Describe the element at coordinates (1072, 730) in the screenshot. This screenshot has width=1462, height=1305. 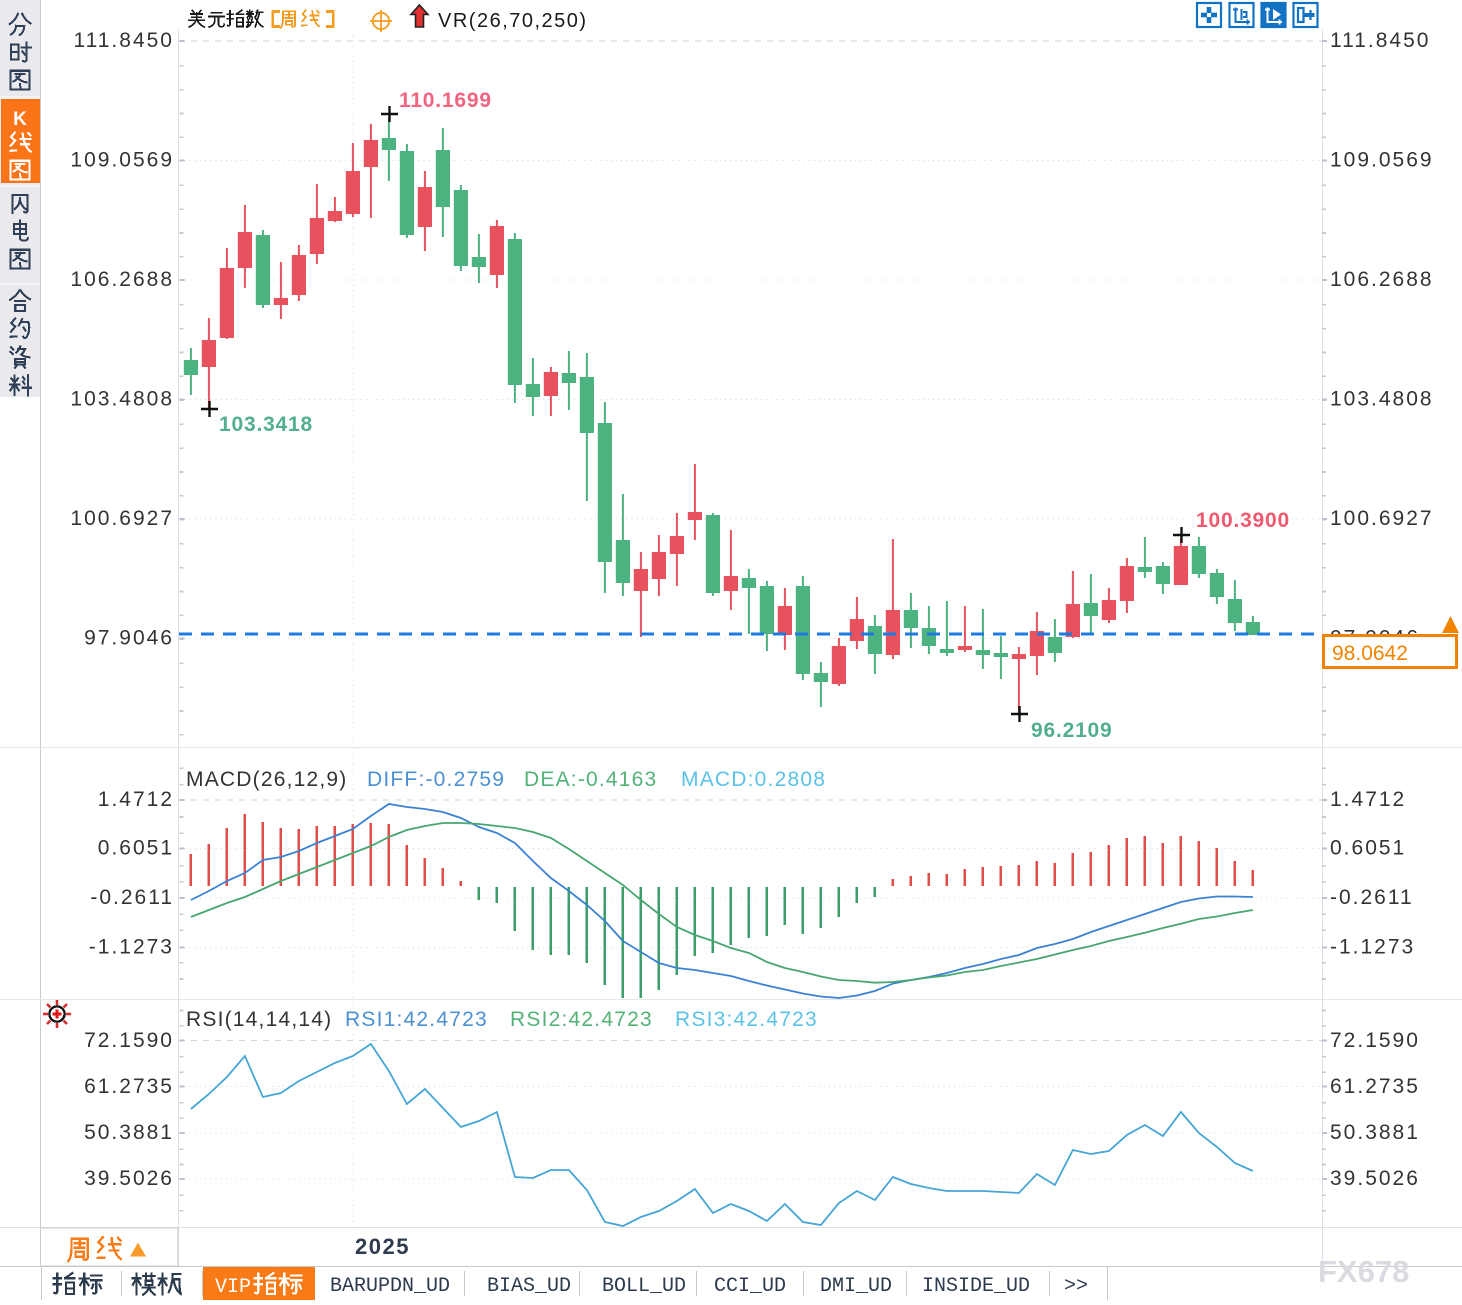
I see `svg-text: 96.2109` at that location.